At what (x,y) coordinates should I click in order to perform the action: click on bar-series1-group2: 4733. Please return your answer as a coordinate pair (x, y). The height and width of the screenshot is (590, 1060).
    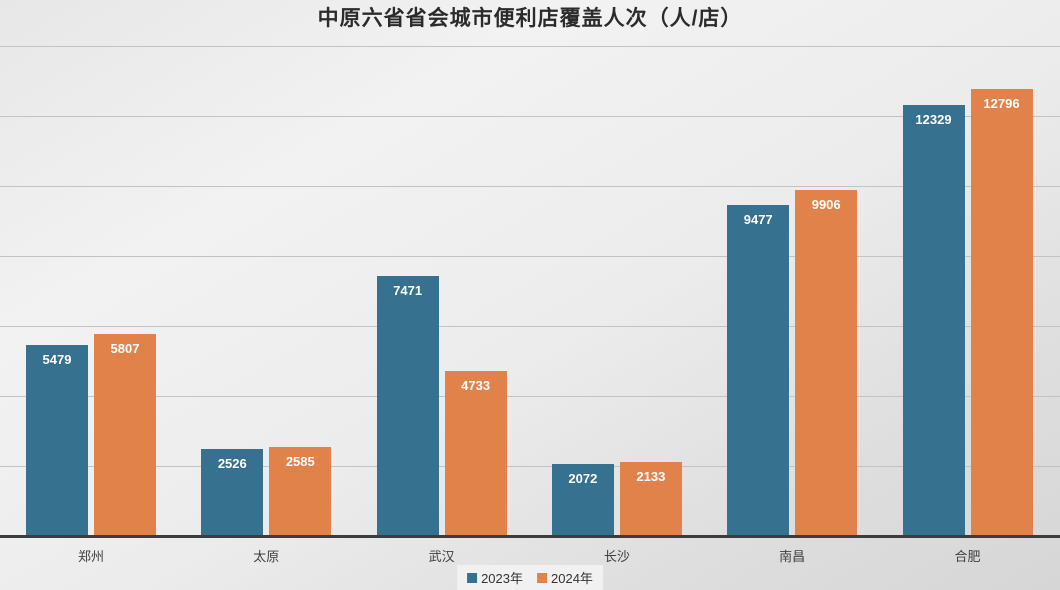
    Looking at the image, I should click on (475, 454).